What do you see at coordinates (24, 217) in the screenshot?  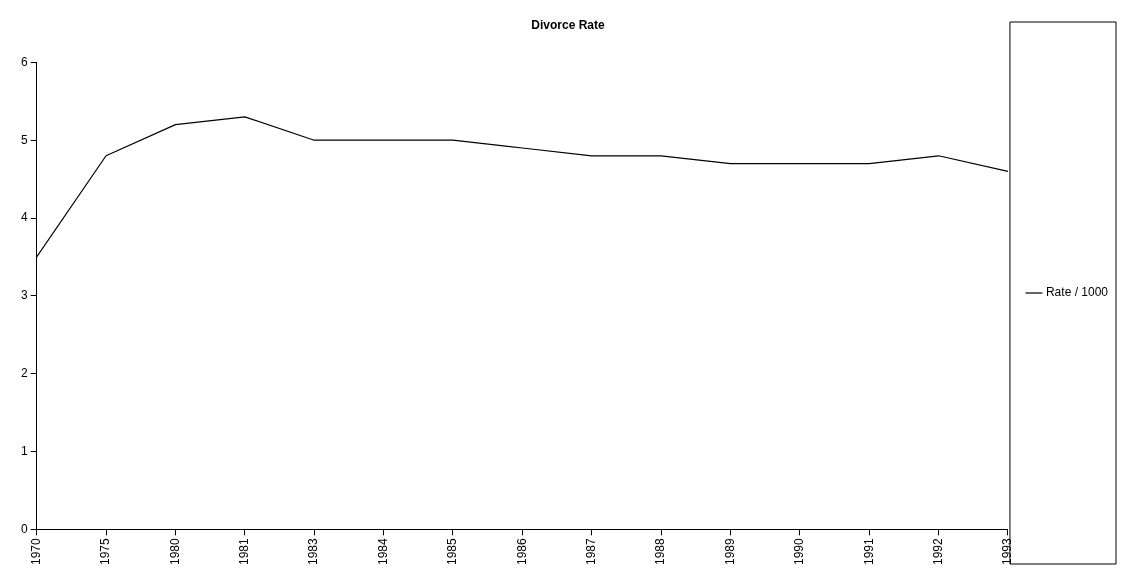 I see `y-tick-label: 4` at bounding box center [24, 217].